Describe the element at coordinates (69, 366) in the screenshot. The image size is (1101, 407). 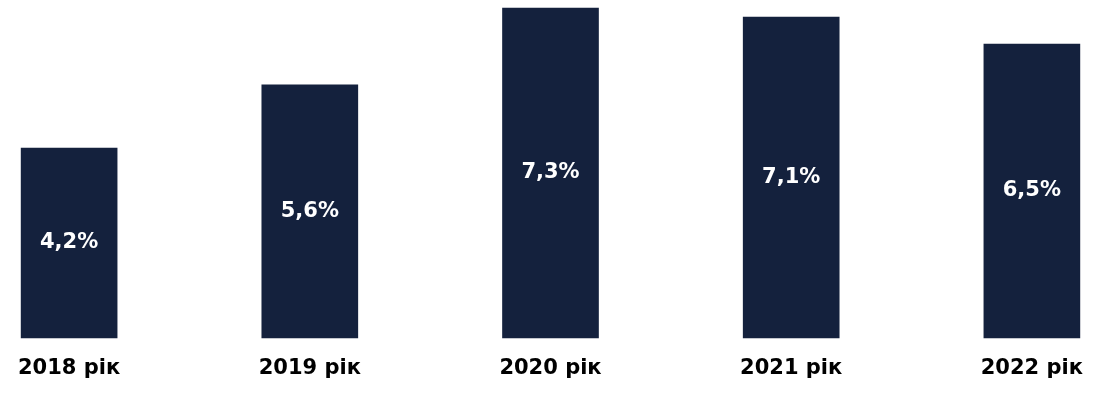
I see `x-tick-label: 2018 рік` at that location.